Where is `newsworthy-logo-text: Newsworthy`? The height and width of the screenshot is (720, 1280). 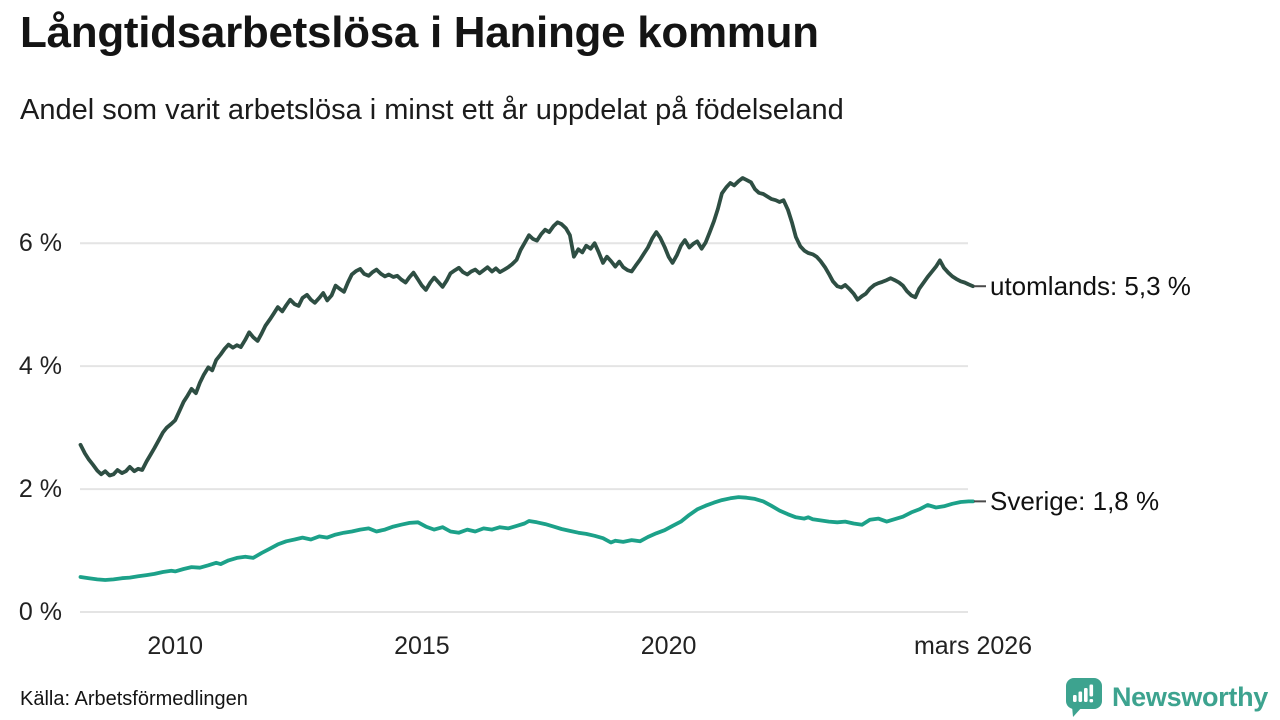 newsworthy-logo-text: Newsworthy is located at coordinates (1189, 696).